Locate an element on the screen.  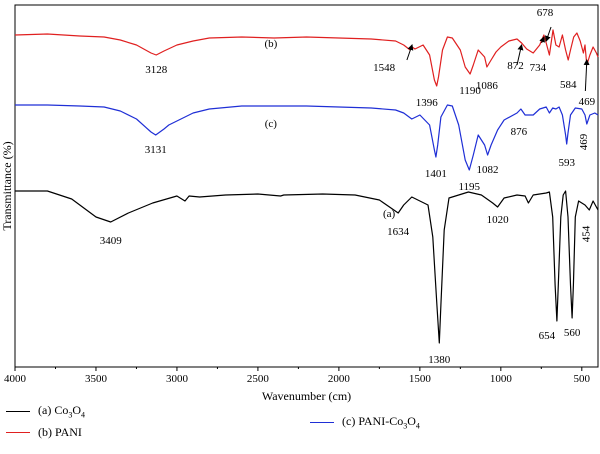
peak-label-co3o4-1020: 1020 is located at coordinates (498, 220).